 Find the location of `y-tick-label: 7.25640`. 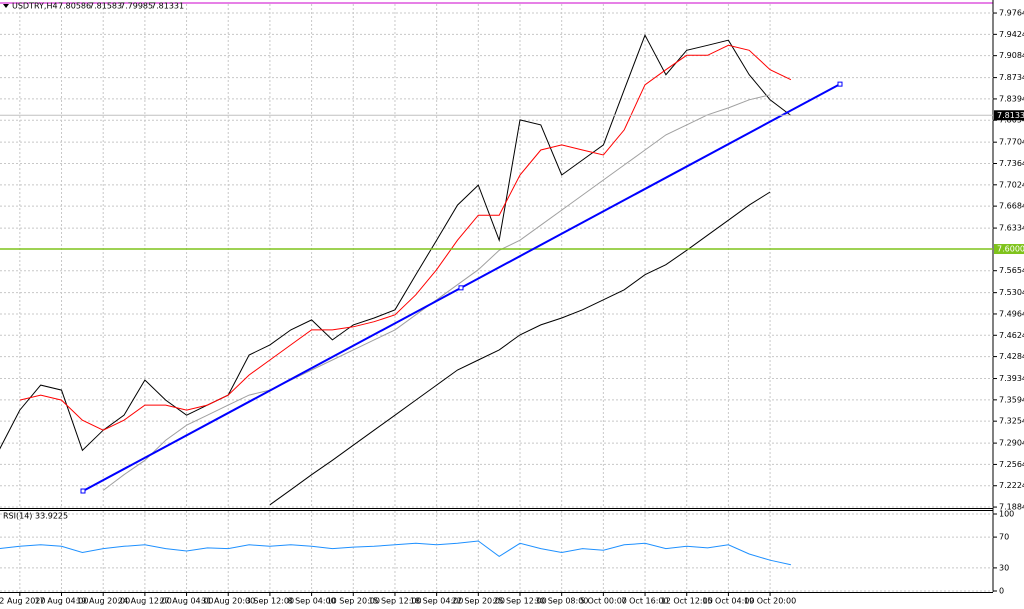

y-tick-label: 7.25640 is located at coordinates (1011, 464).